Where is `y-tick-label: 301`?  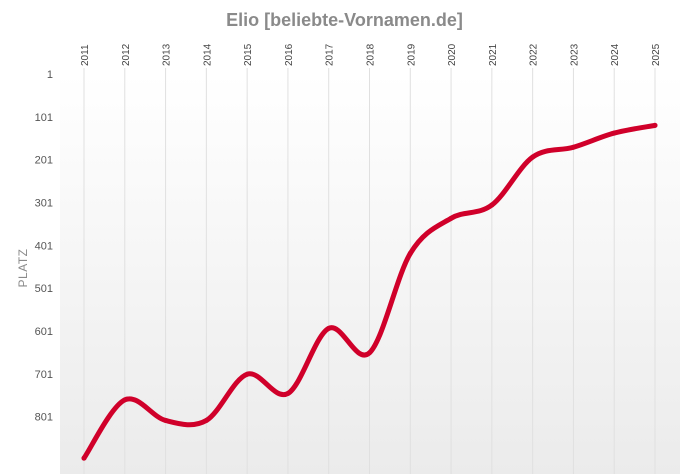
y-tick-label: 301 is located at coordinates (44, 203).